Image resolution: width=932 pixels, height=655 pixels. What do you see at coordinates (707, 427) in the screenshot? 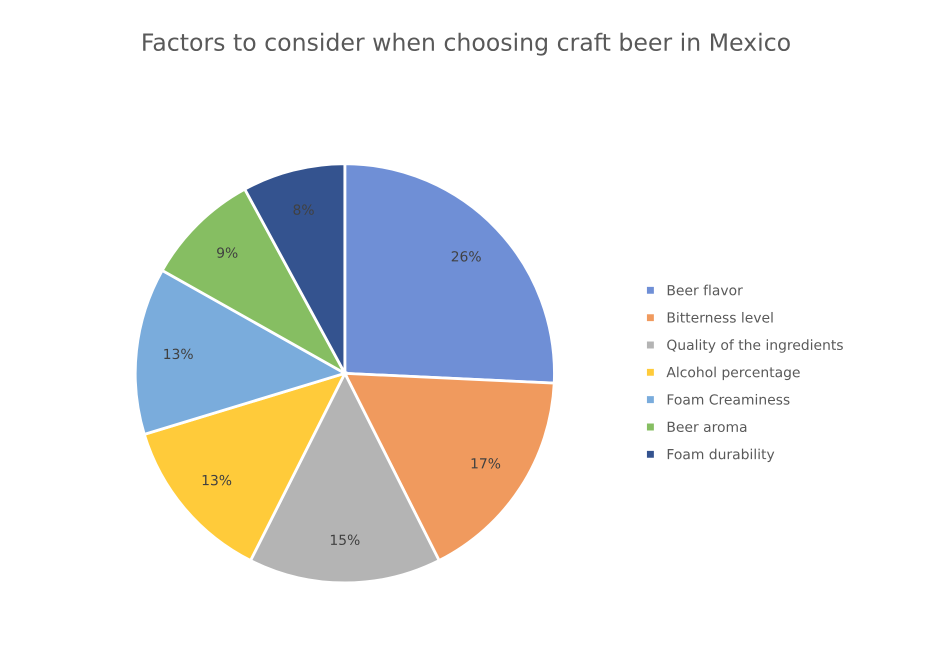
I see `legend-label: Beer aroma` at bounding box center [707, 427].